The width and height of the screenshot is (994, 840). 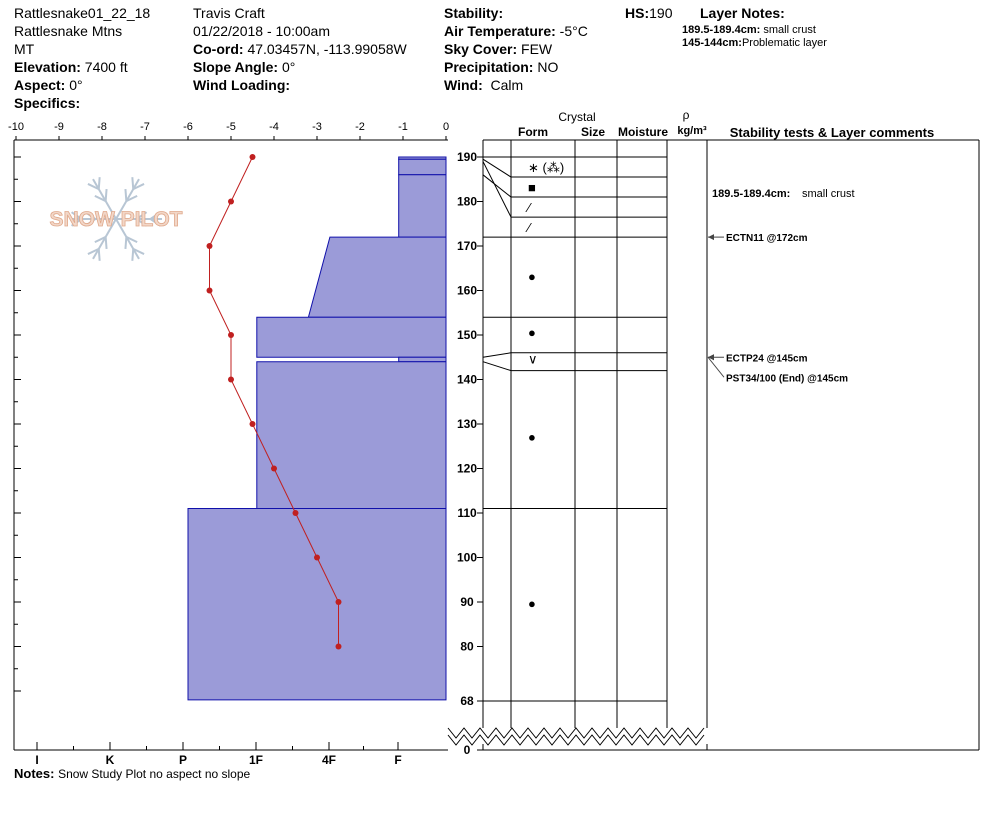 I want to click on layer-comment-text: small crust, so click(x=828, y=194).